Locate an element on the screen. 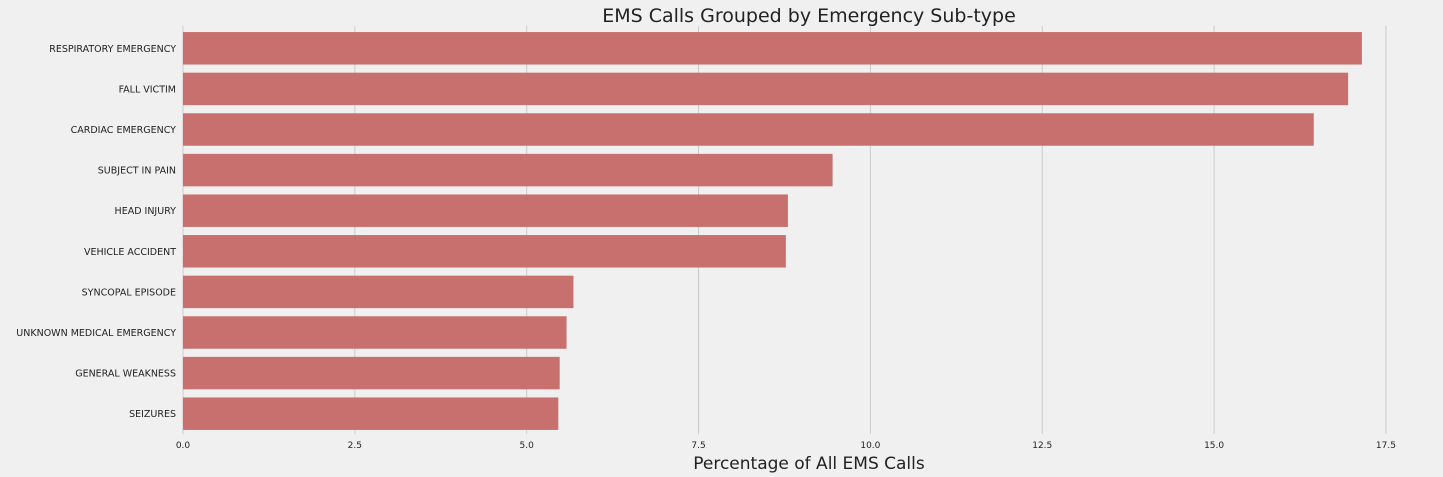 This screenshot has width=1443, height=477. x-tick-label: 7.5 is located at coordinates (698, 446).